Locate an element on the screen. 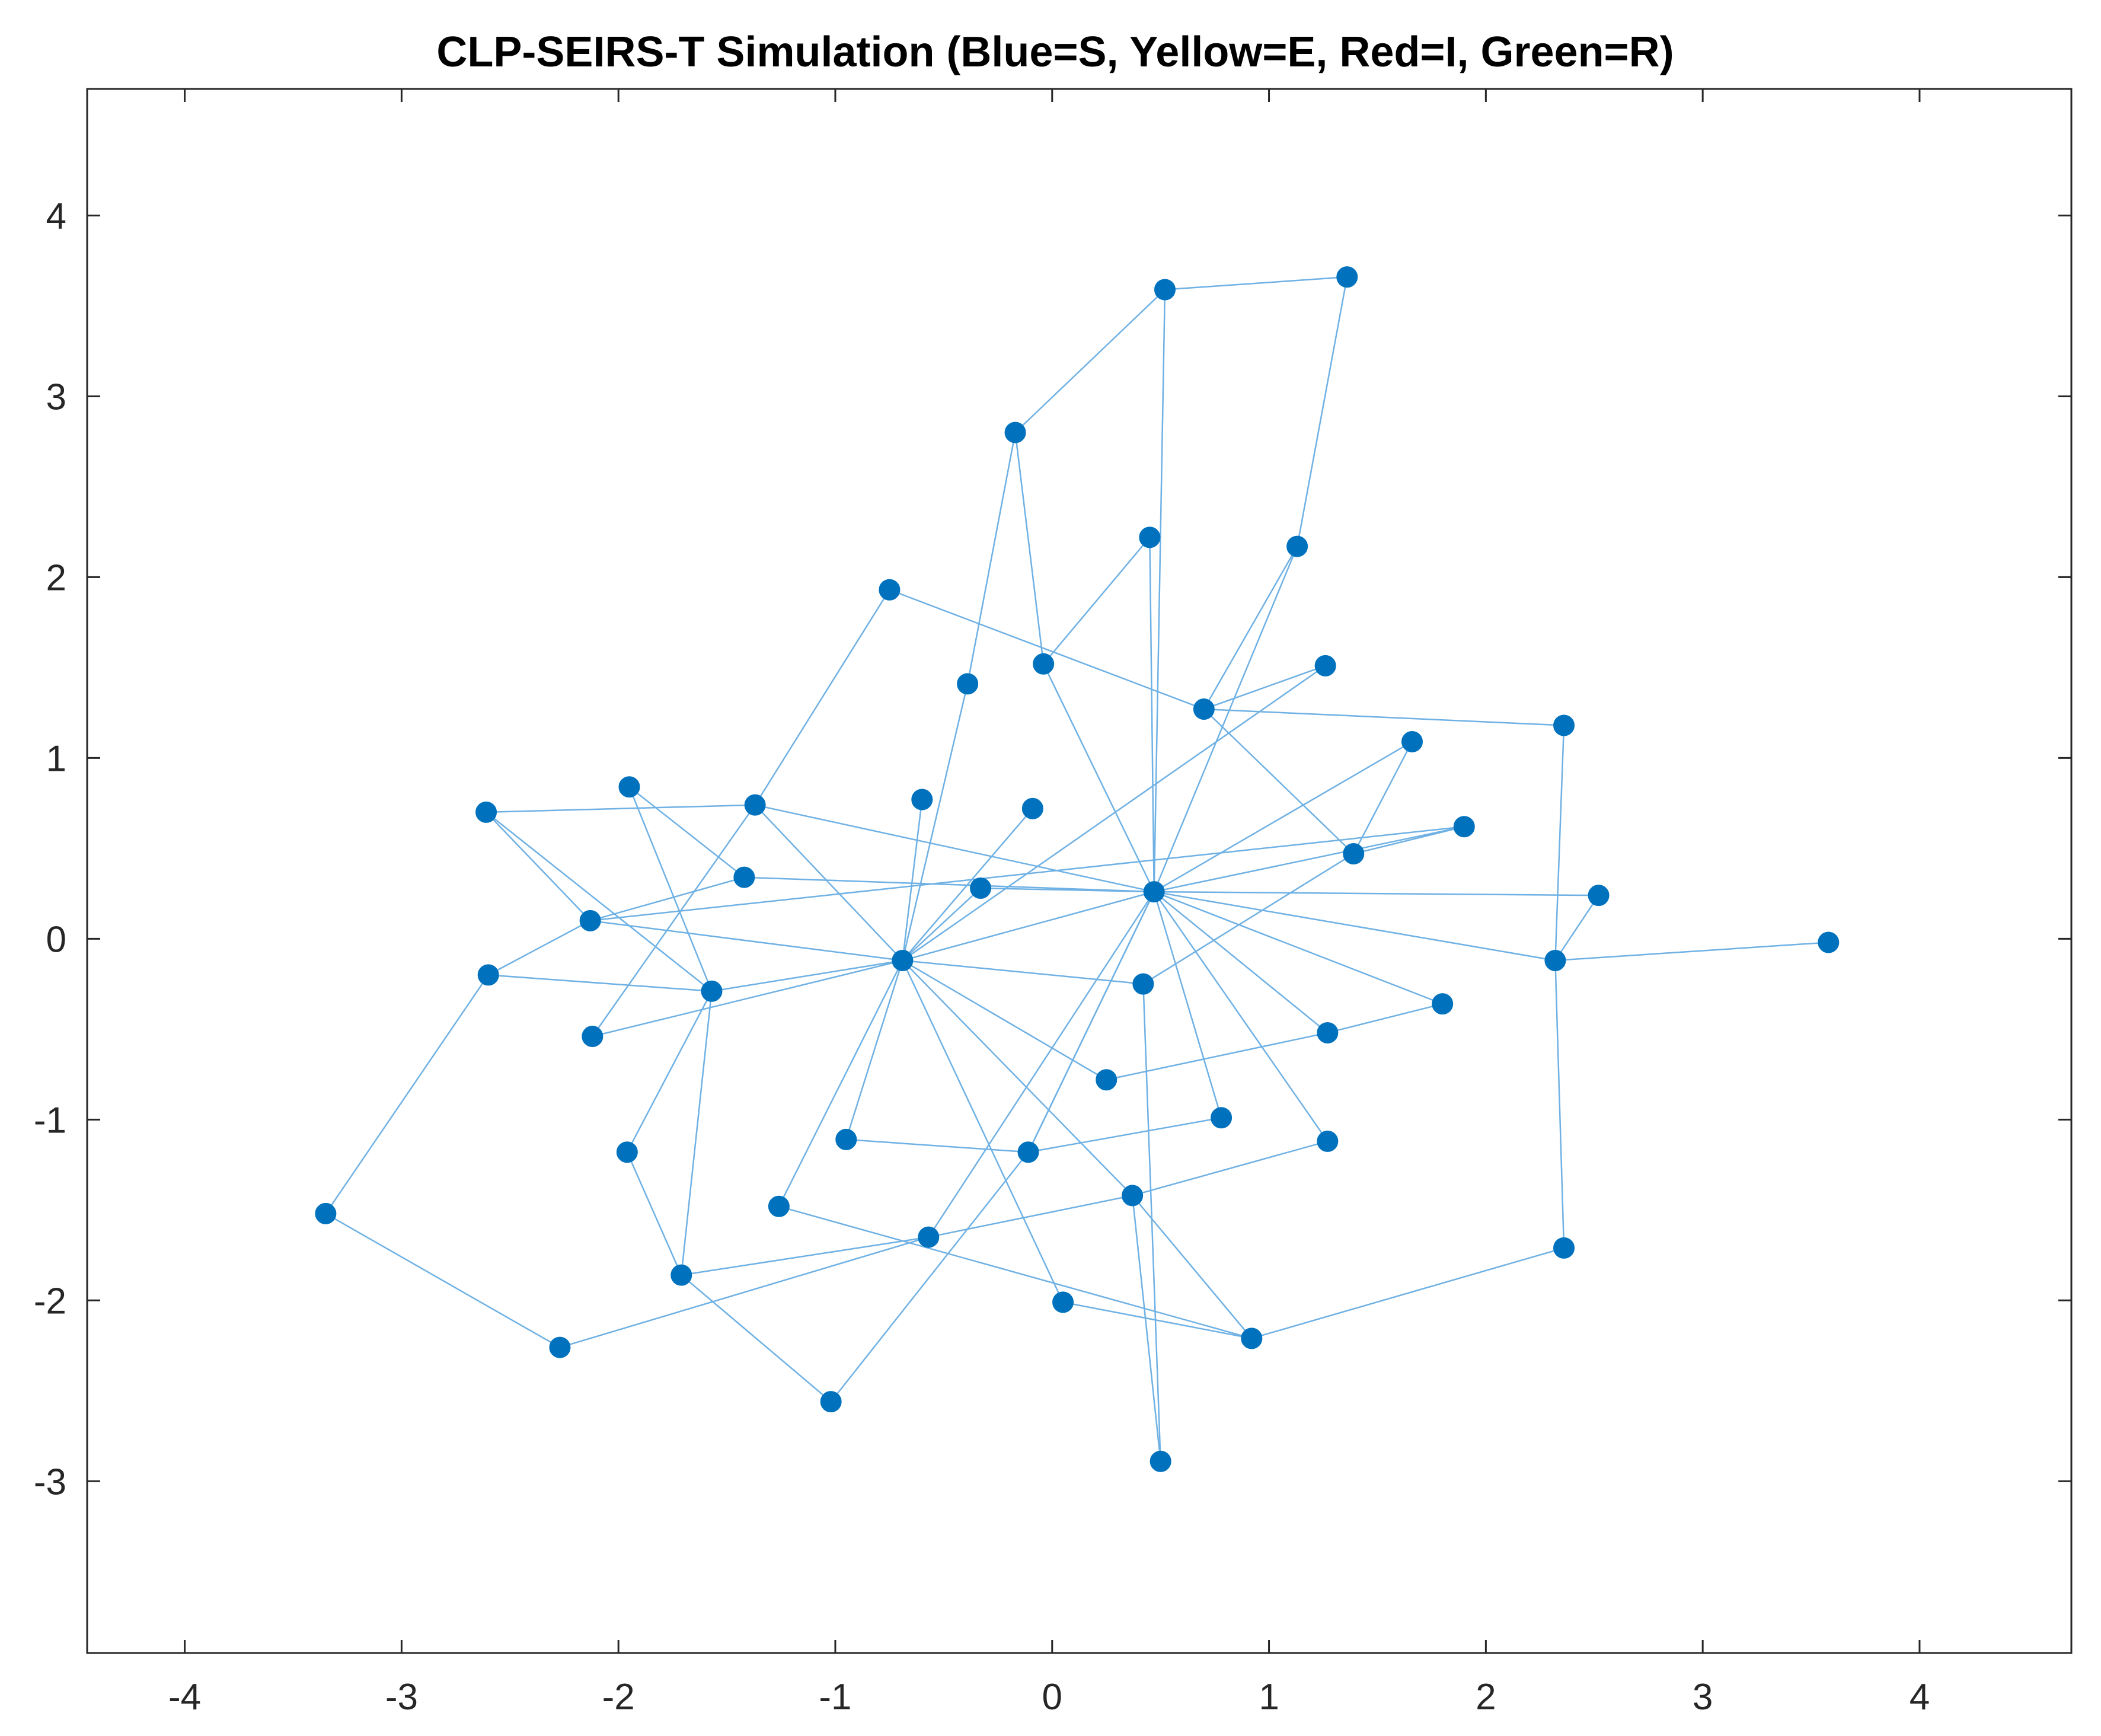  x-tick-label: -3 is located at coordinates (401, 1697).